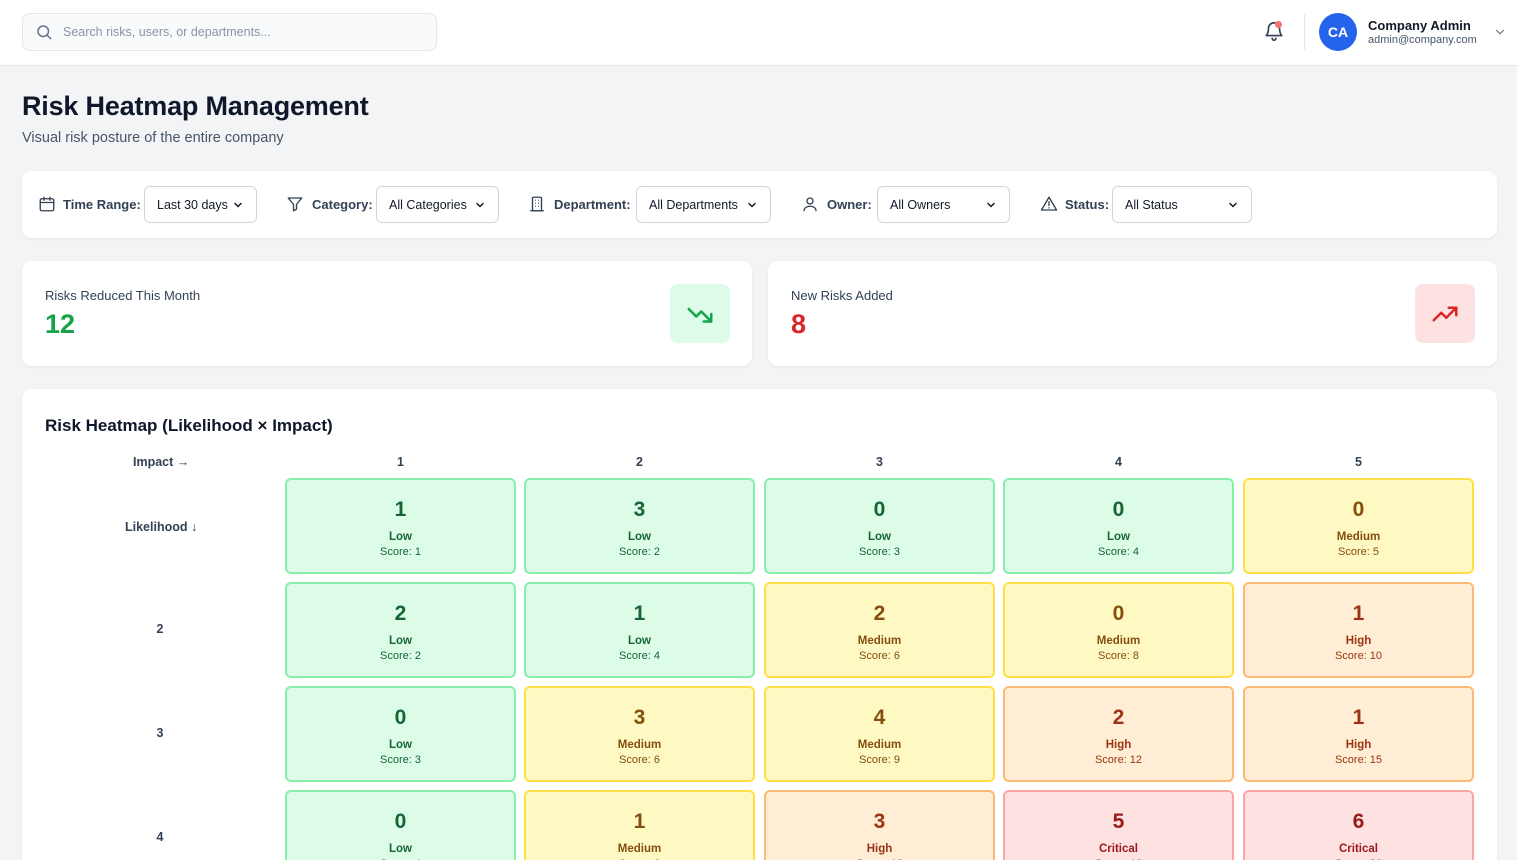 The width and height of the screenshot is (1517, 860). Describe the element at coordinates (1445, 313) in the screenshot. I see `trend-up-badge` at that location.